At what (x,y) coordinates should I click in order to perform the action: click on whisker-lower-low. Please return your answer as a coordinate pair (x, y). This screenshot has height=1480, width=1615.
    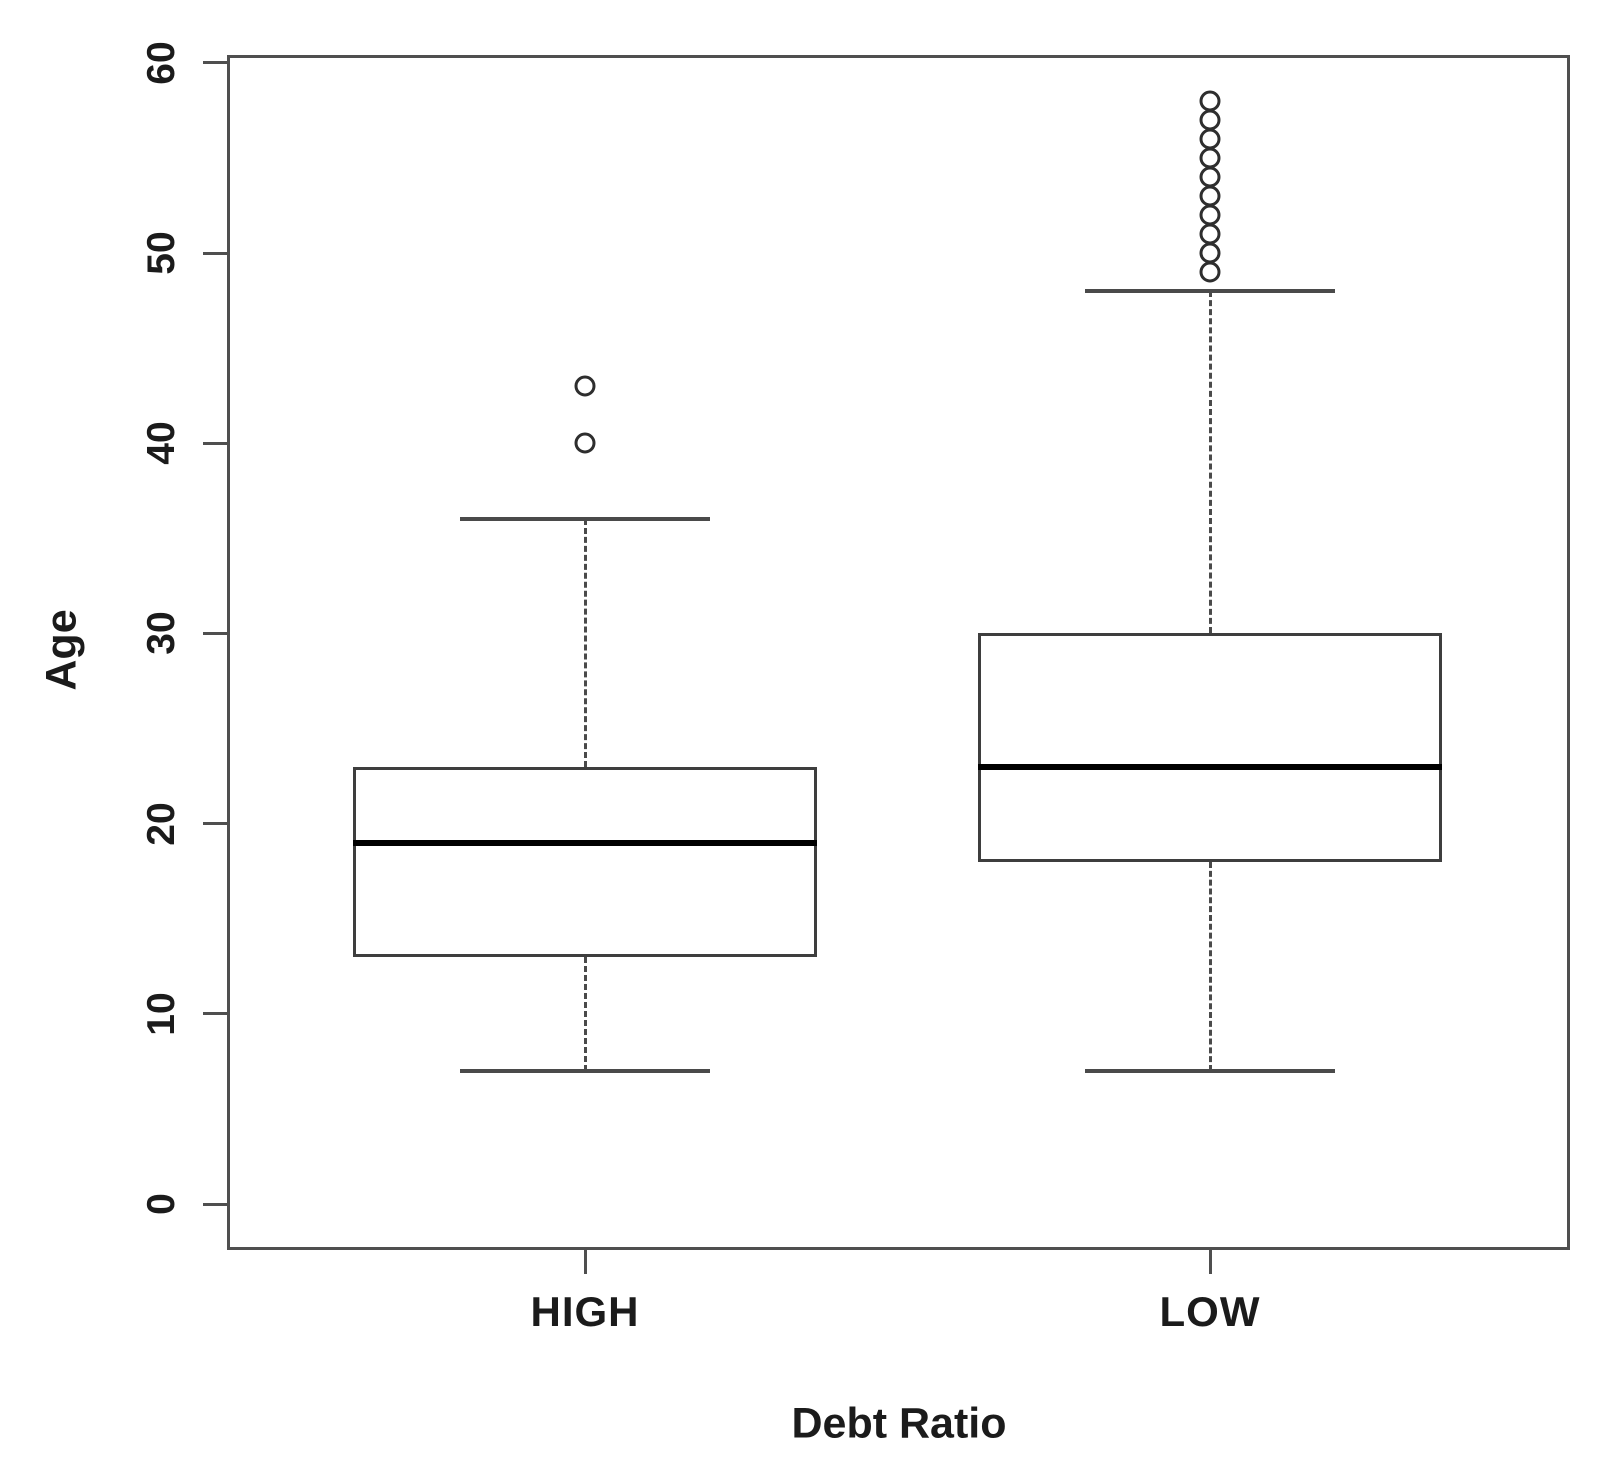
    Looking at the image, I should click on (1210, 966).